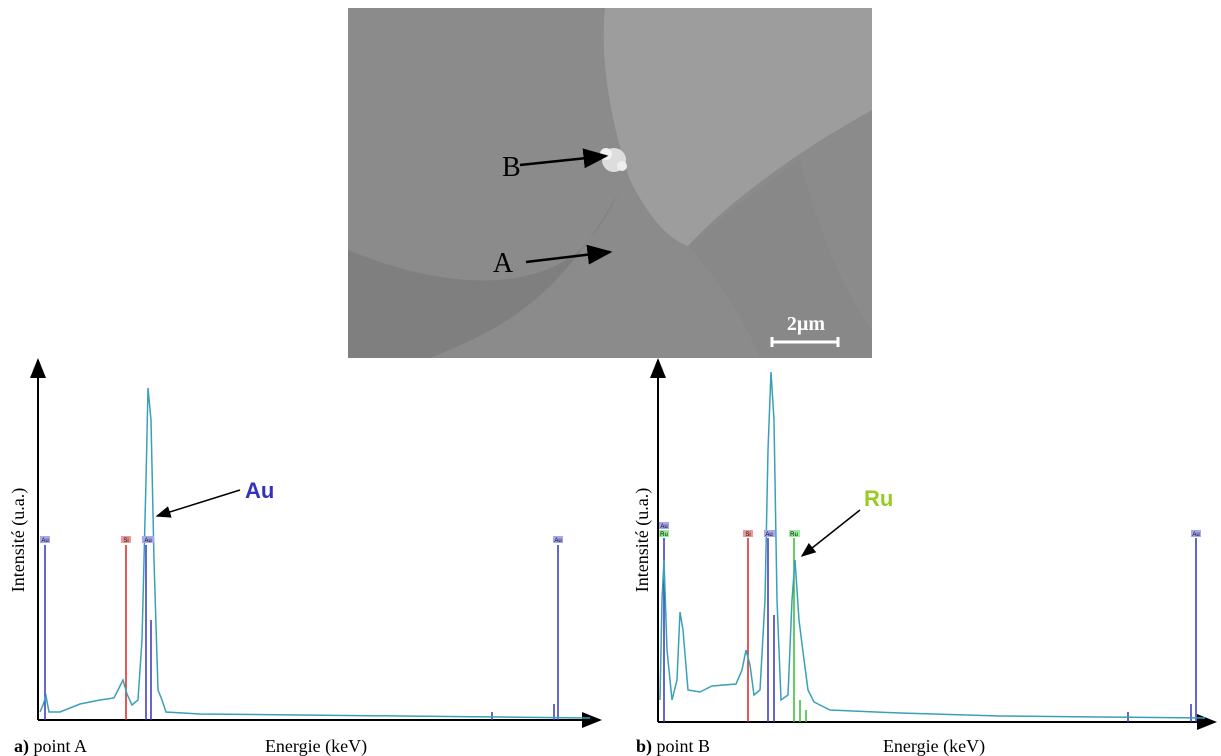  I want to click on caption: a) point A, so click(50, 746).